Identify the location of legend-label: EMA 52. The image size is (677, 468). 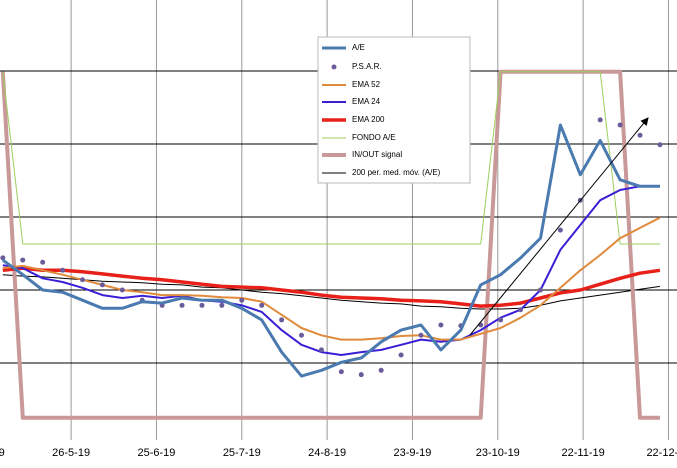
(366, 84).